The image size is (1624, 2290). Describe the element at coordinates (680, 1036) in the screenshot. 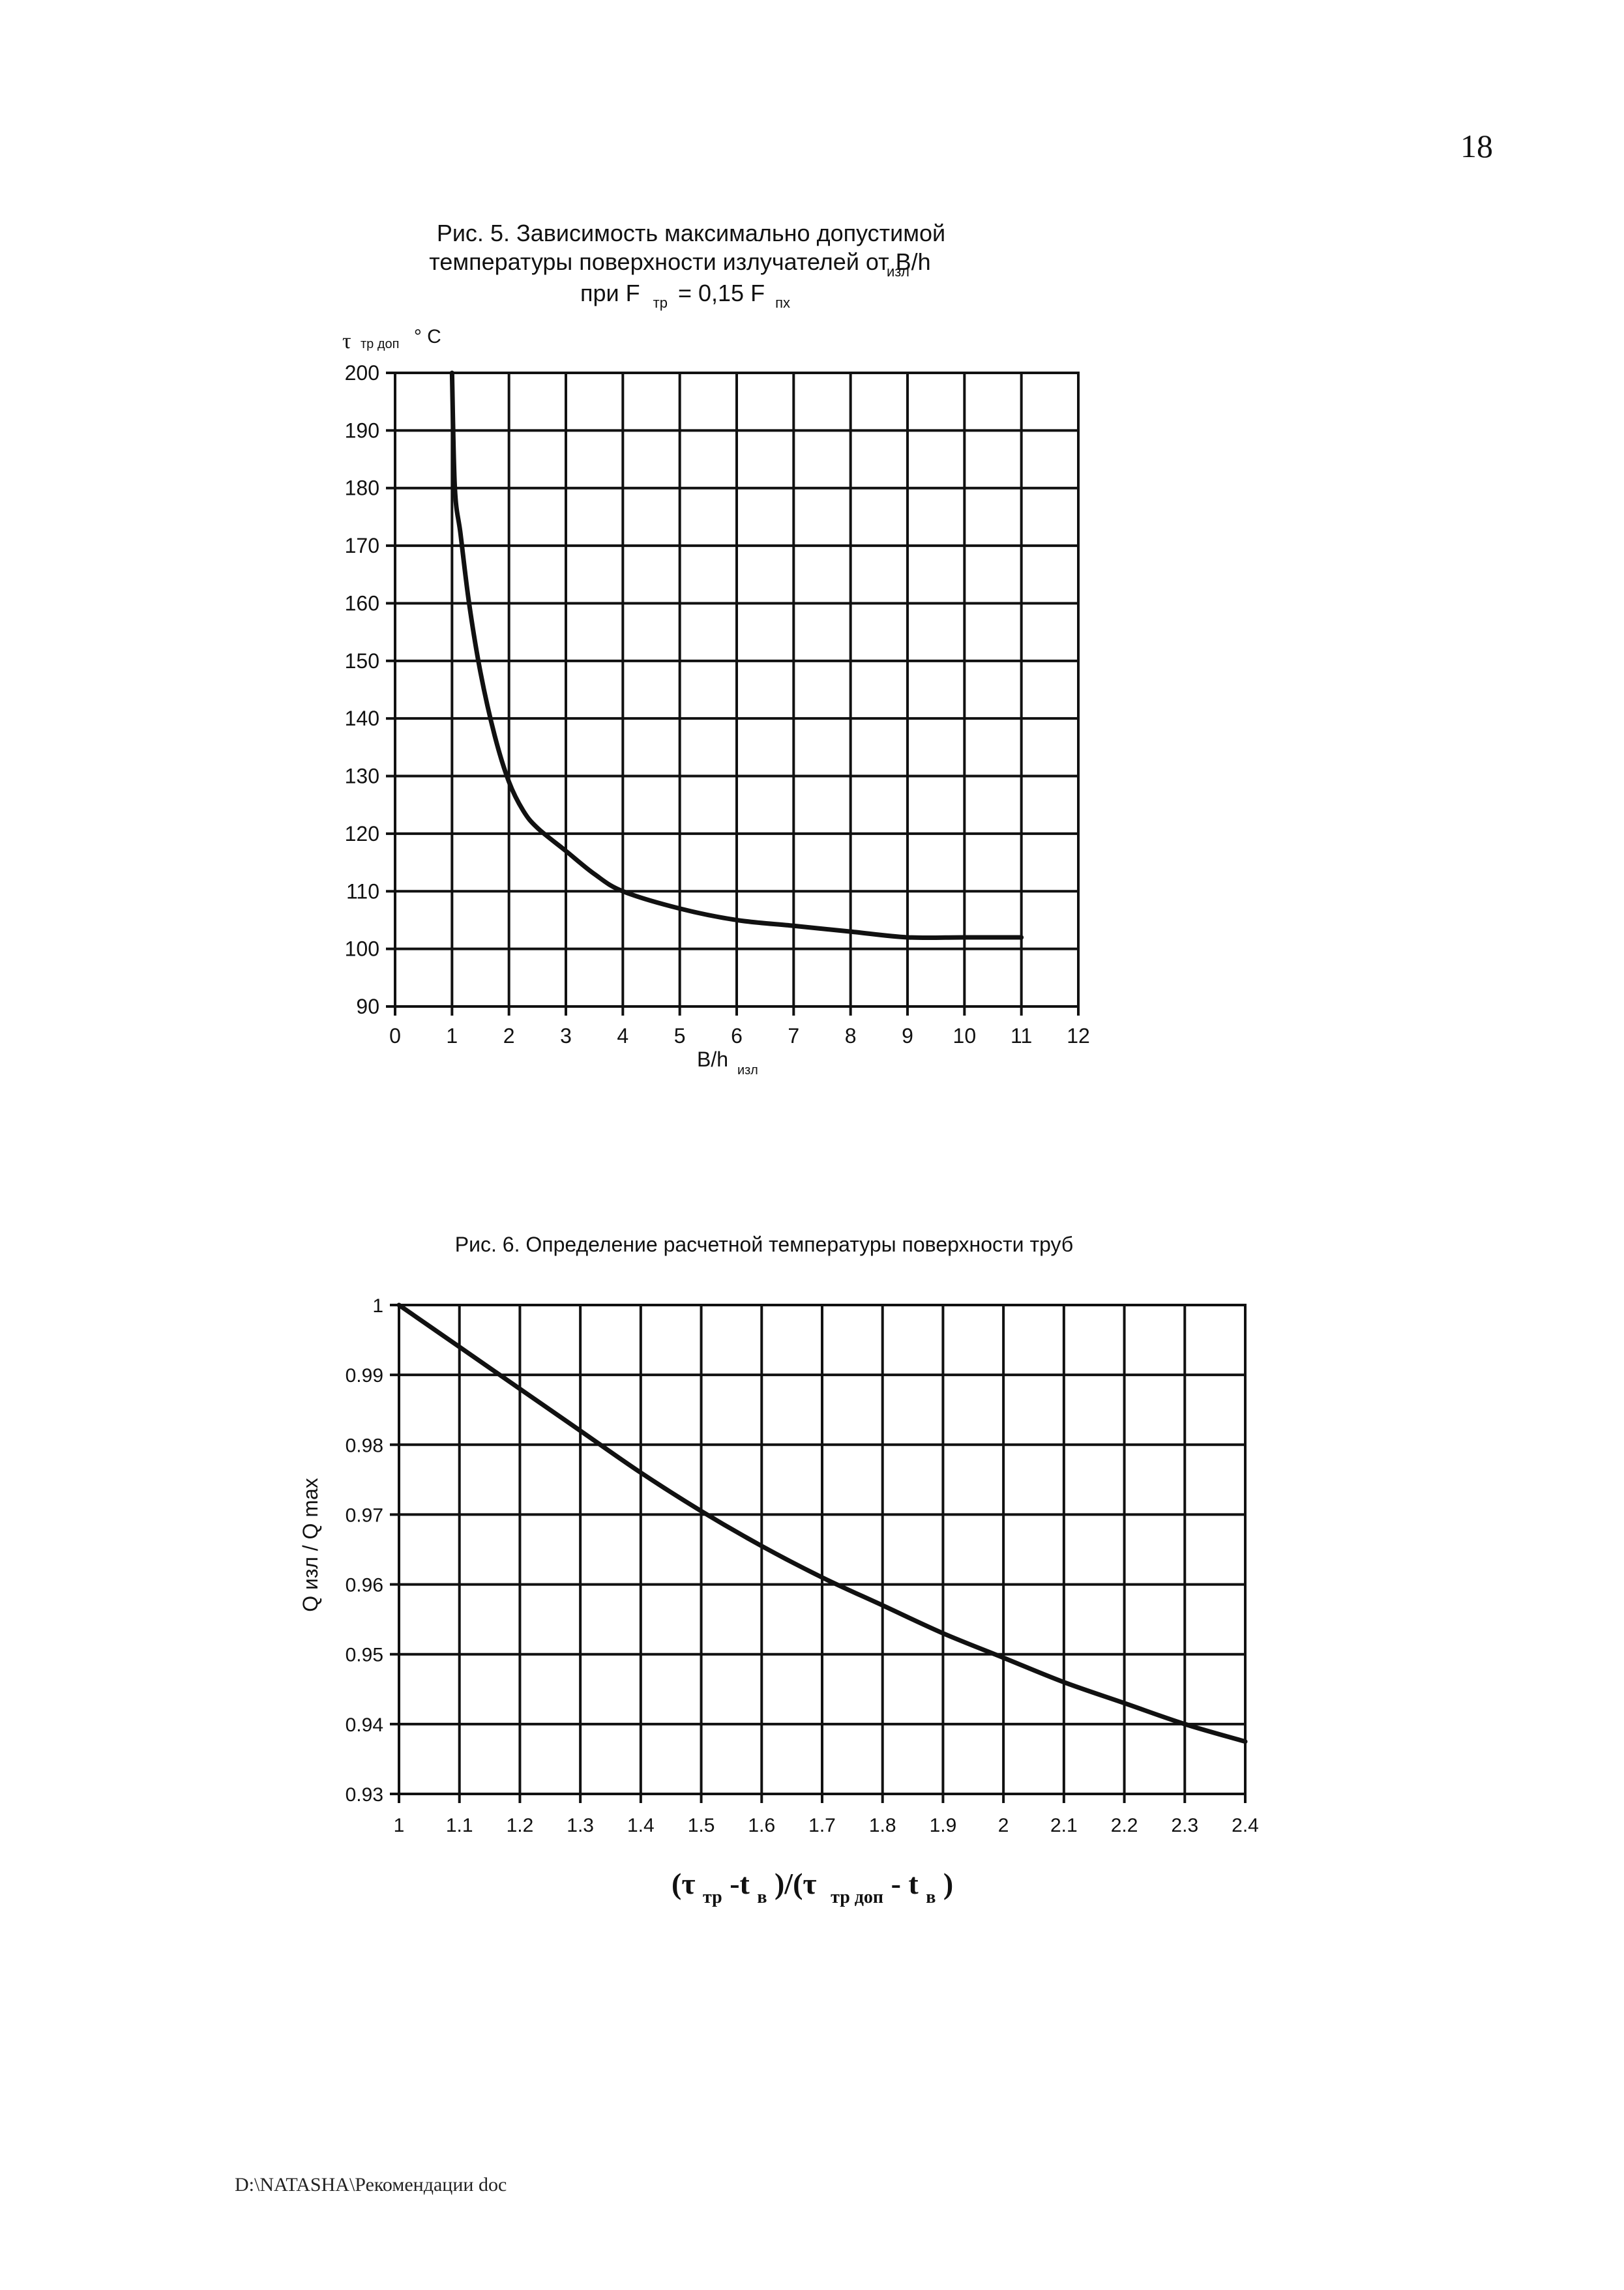

I see `x-tick-label: 5` at that location.